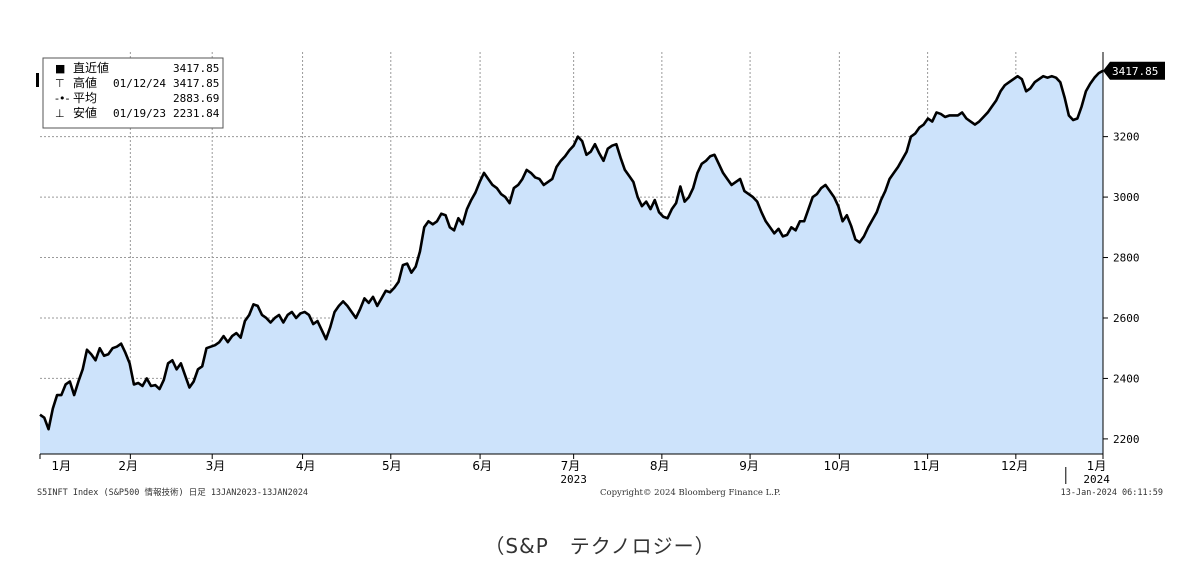  Describe the element at coordinates (85, 112) in the screenshot. I see `legend-label: 安値` at that location.